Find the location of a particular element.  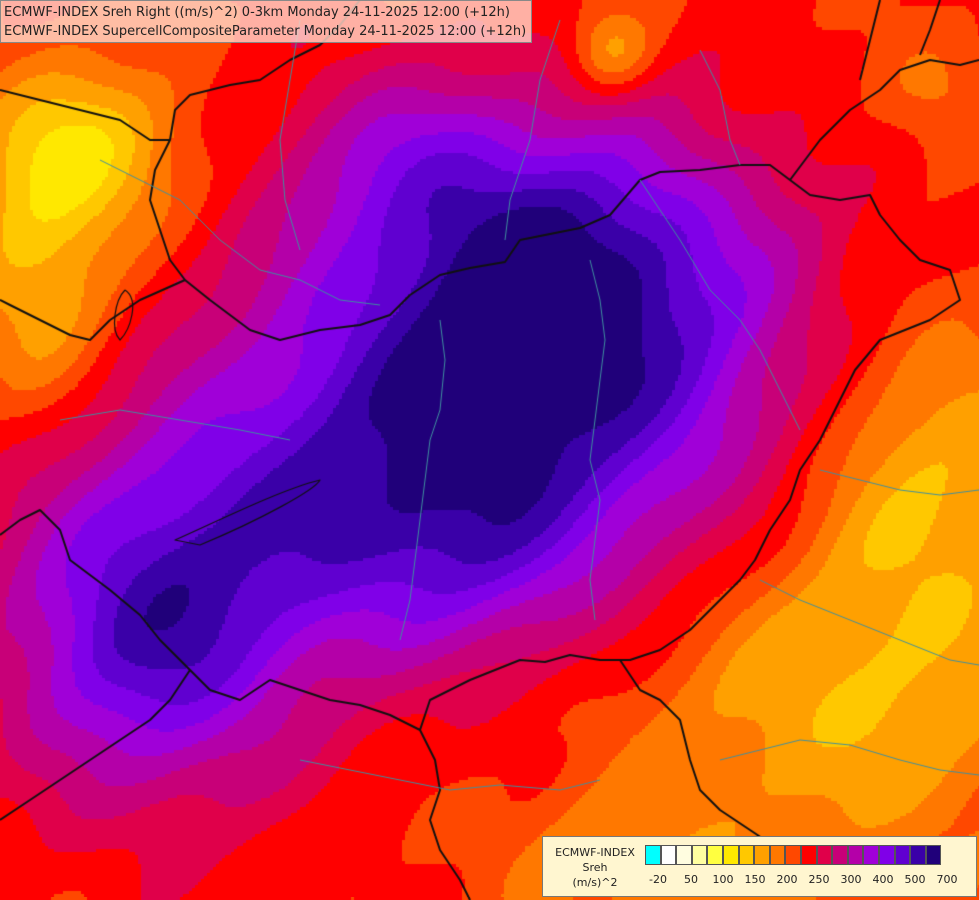

legend-tick-label: 500 is located at coordinates (915, 879).